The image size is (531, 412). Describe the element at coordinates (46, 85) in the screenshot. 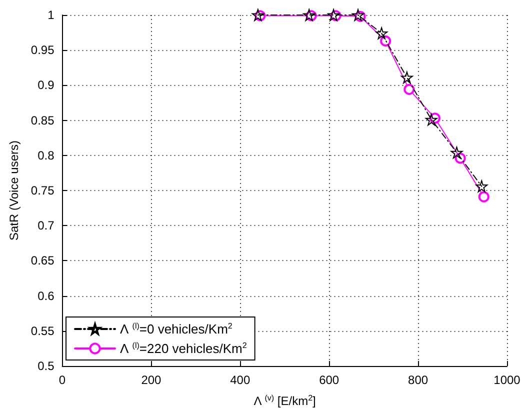

I see `y-tick-label: 0.9` at that location.